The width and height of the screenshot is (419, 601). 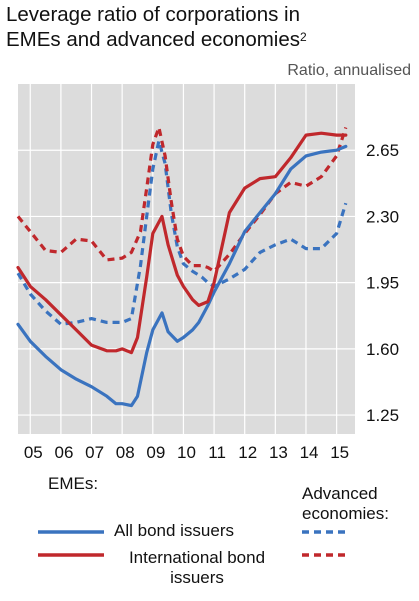 What do you see at coordinates (186, 452) in the screenshot?
I see `x-tick-label: 10` at bounding box center [186, 452].